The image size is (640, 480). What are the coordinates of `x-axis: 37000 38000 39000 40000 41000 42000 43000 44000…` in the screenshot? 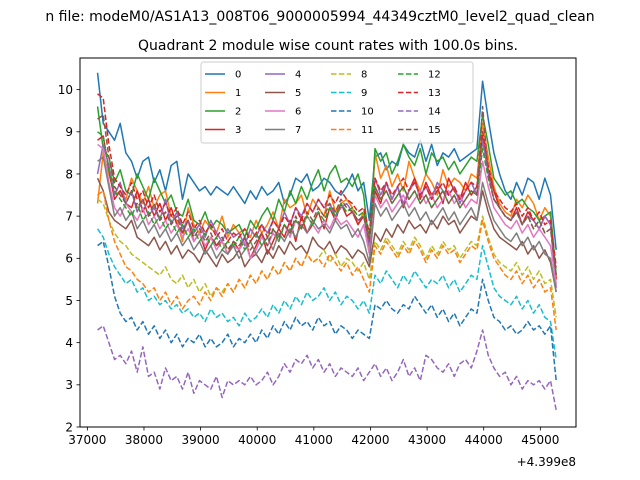 It's located at (313, 437).